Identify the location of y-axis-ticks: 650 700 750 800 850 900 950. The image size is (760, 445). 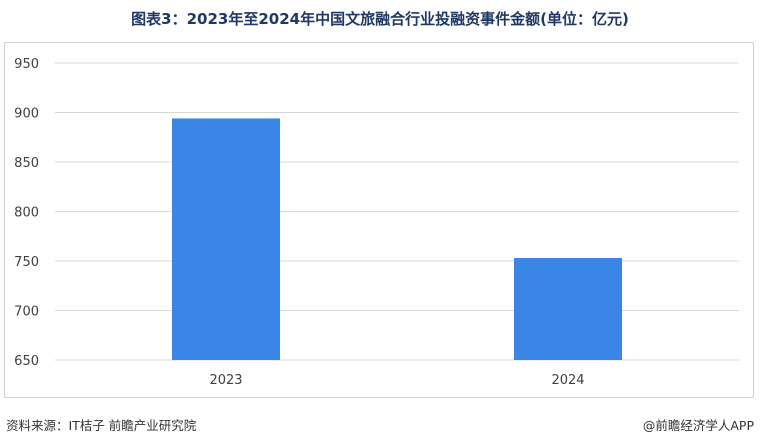
(26, 213).